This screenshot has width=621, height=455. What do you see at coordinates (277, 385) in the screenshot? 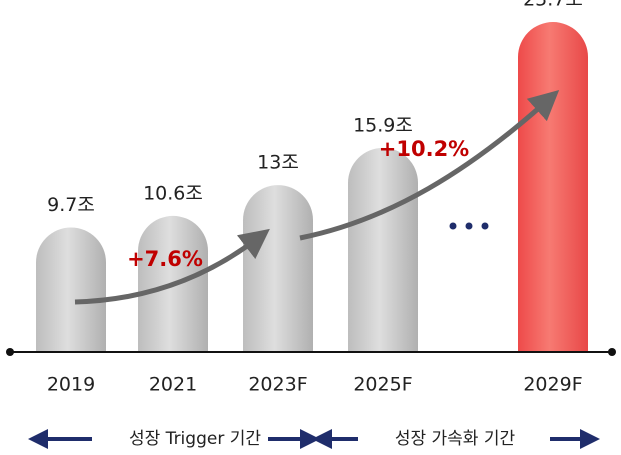
I see `x-tick-label: 2023F` at bounding box center [277, 385].